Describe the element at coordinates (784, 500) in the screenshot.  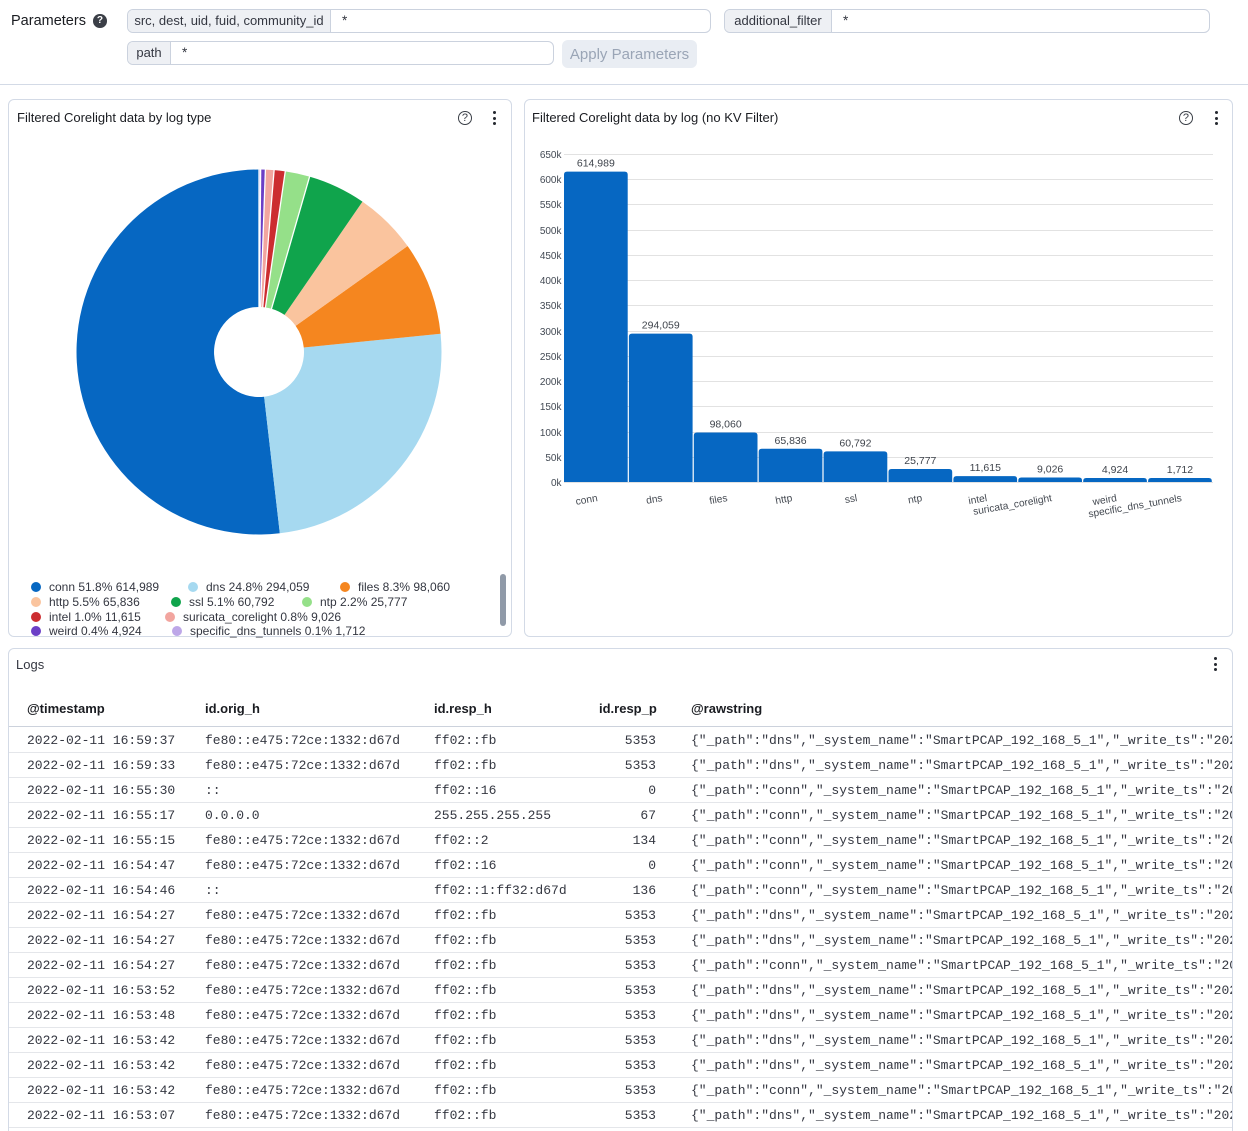
I see `svg-text: http` at that location.